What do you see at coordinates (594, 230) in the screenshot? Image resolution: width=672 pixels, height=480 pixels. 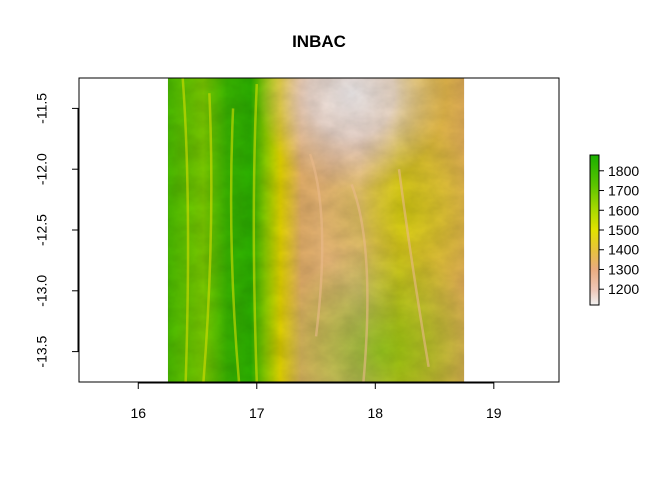 I see `legend-colorbar` at bounding box center [594, 230].